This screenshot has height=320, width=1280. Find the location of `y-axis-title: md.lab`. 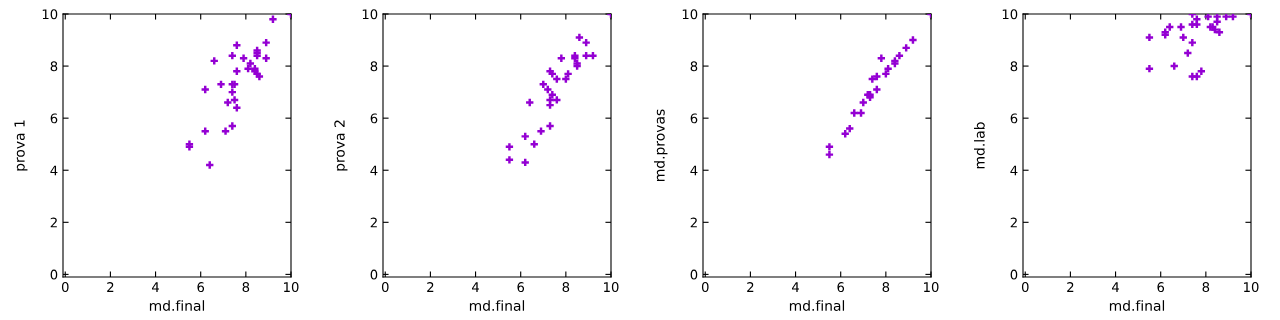

y-axis-title: md.lab is located at coordinates (979, 145).